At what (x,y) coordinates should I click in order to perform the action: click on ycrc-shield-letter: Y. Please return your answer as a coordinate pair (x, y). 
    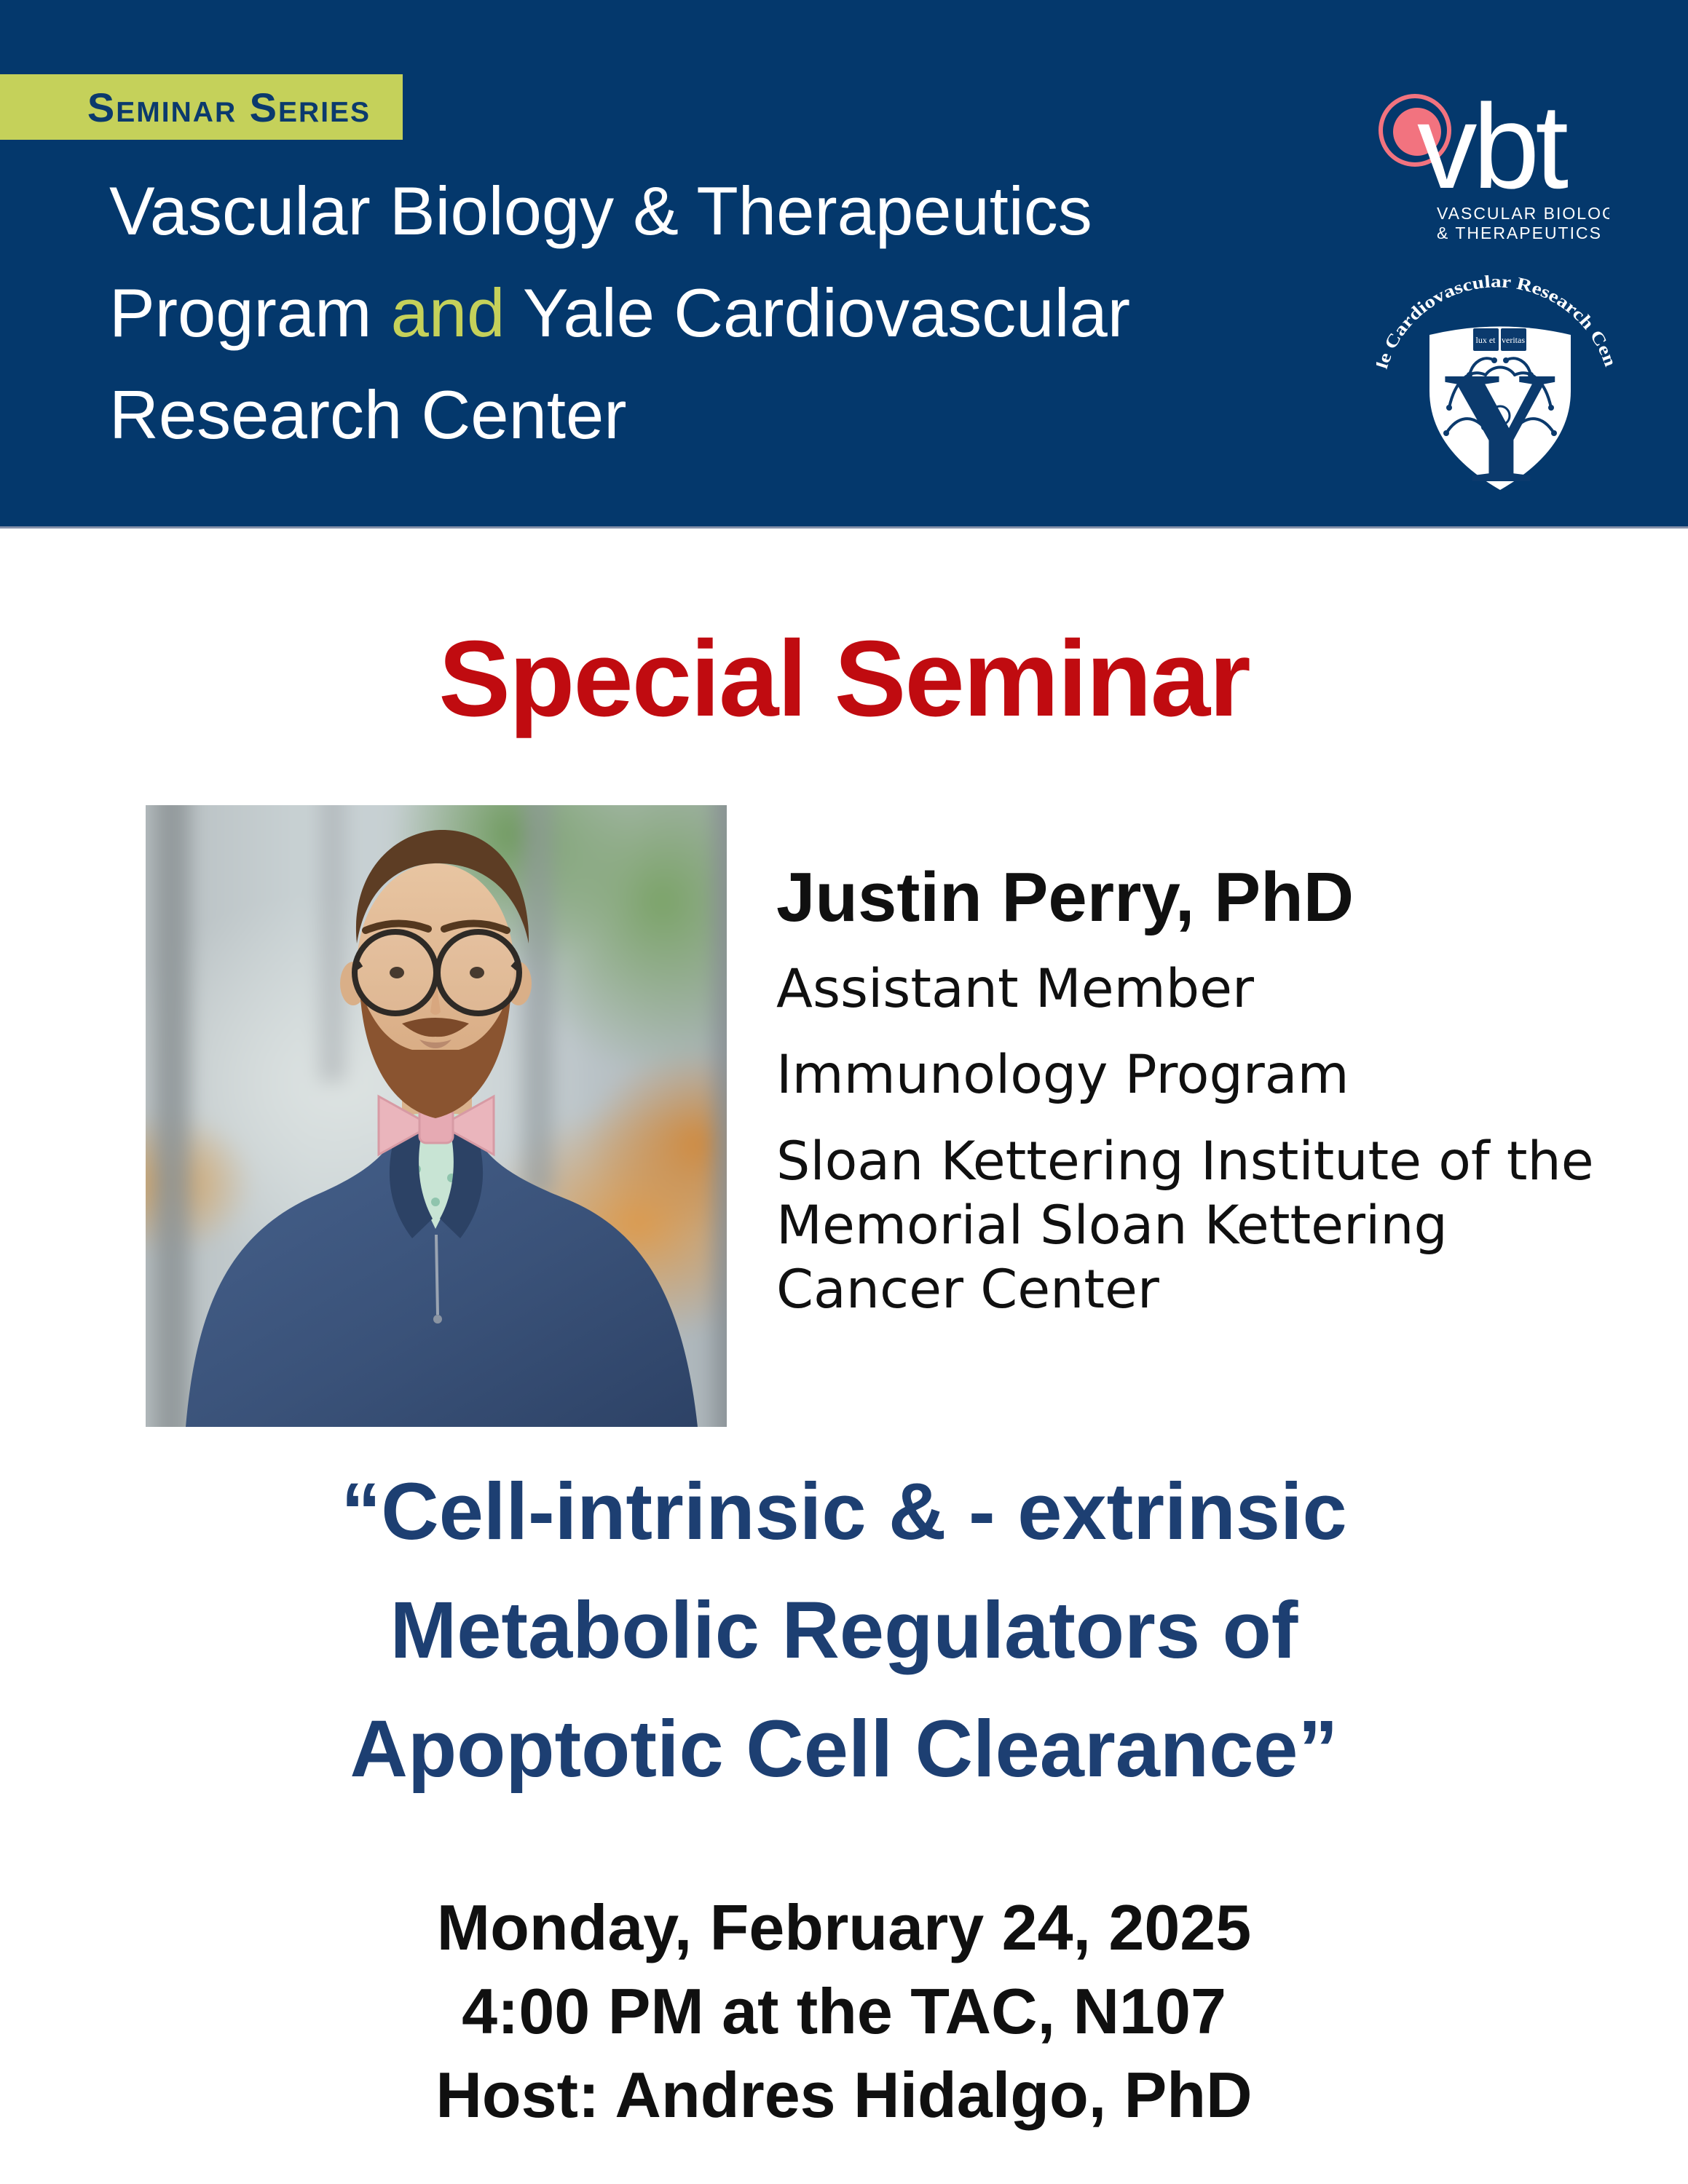
    Looking at the image, I should click on (1500, 422).